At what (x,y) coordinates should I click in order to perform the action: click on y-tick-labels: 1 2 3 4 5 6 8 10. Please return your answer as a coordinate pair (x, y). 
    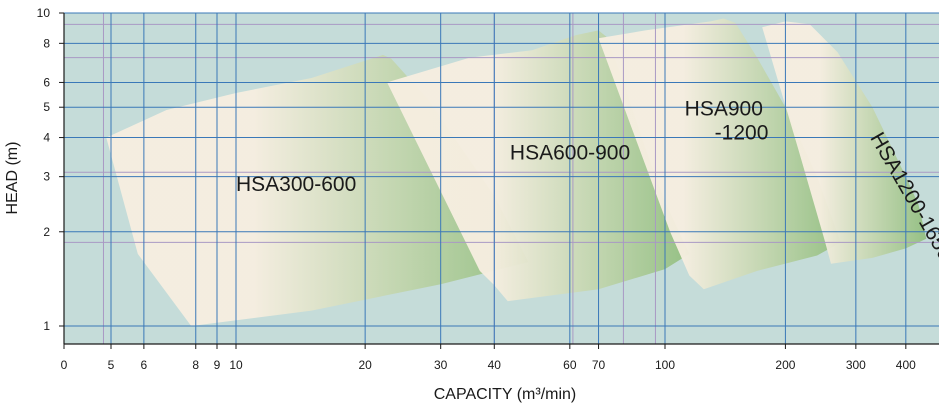
    Looking at the image, I should click on (44, 169).